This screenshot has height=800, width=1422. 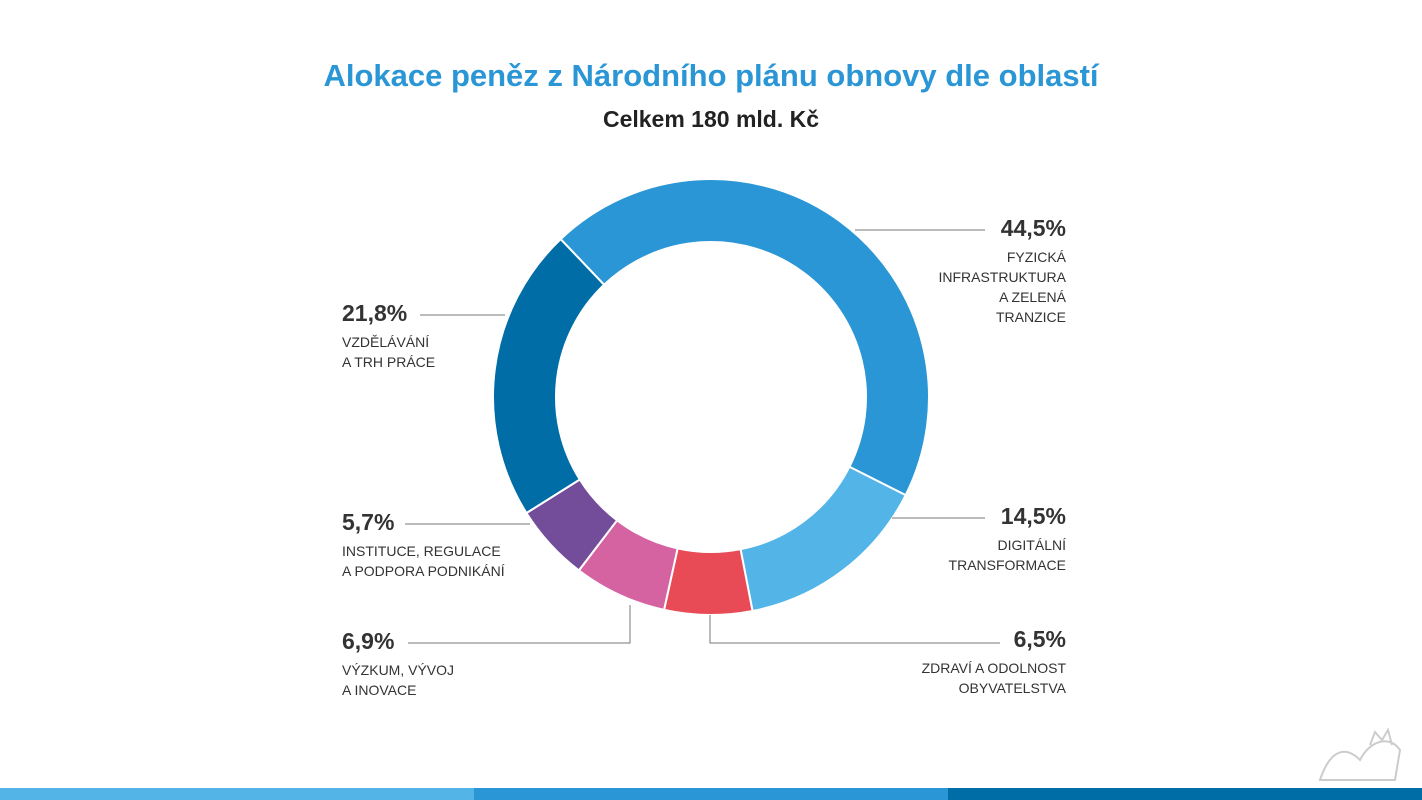 What do you see at coordinates (1002, 287) in the screenshot?
I see `category-label: FYZICKÁ INFRASTRUKTURA A ZELENÁ TRANZICE` at bounding box center [1002, 287].